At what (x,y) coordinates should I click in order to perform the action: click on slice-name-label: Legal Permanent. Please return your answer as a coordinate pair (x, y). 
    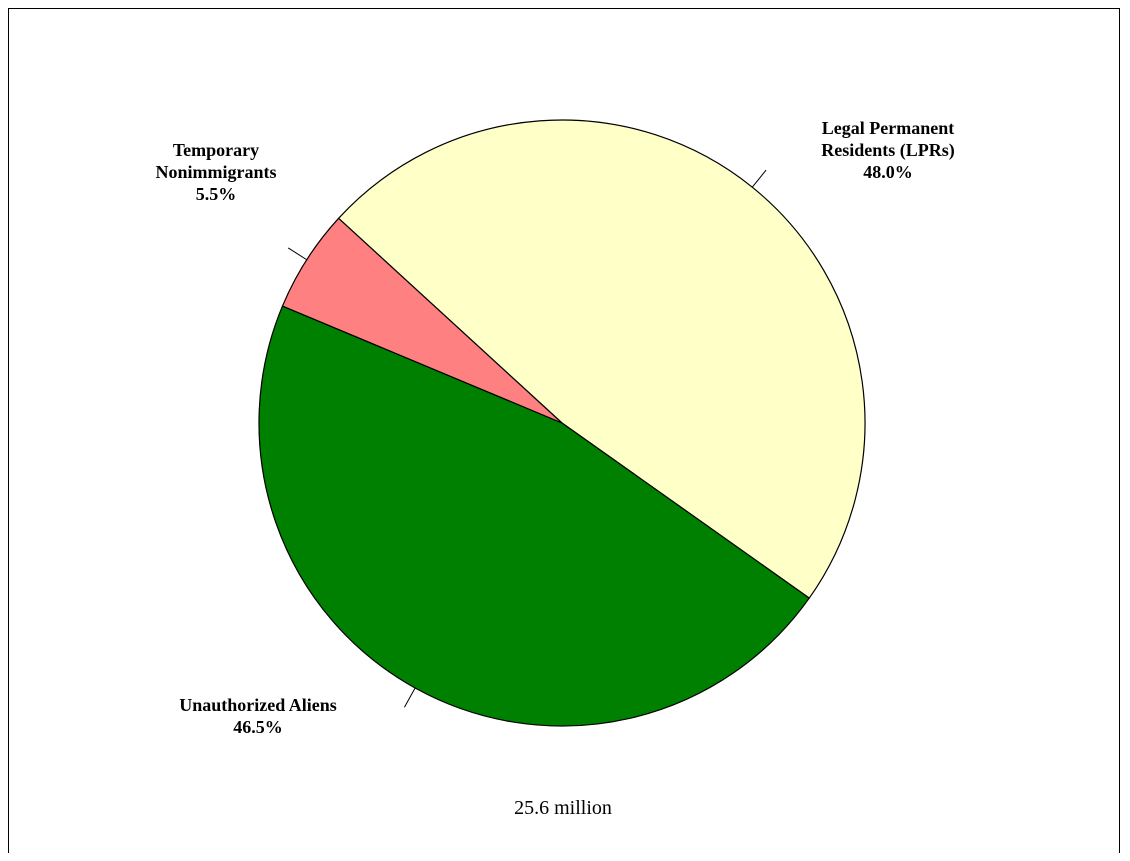
    Looking at the image, I should click on (888, 128).